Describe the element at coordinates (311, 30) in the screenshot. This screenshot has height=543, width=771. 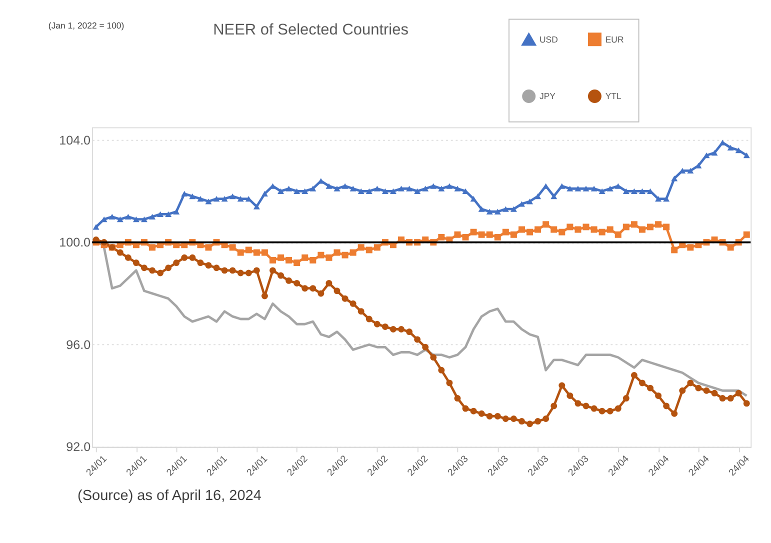
I see `chart-title: NEER of Selected Countries` at that location.